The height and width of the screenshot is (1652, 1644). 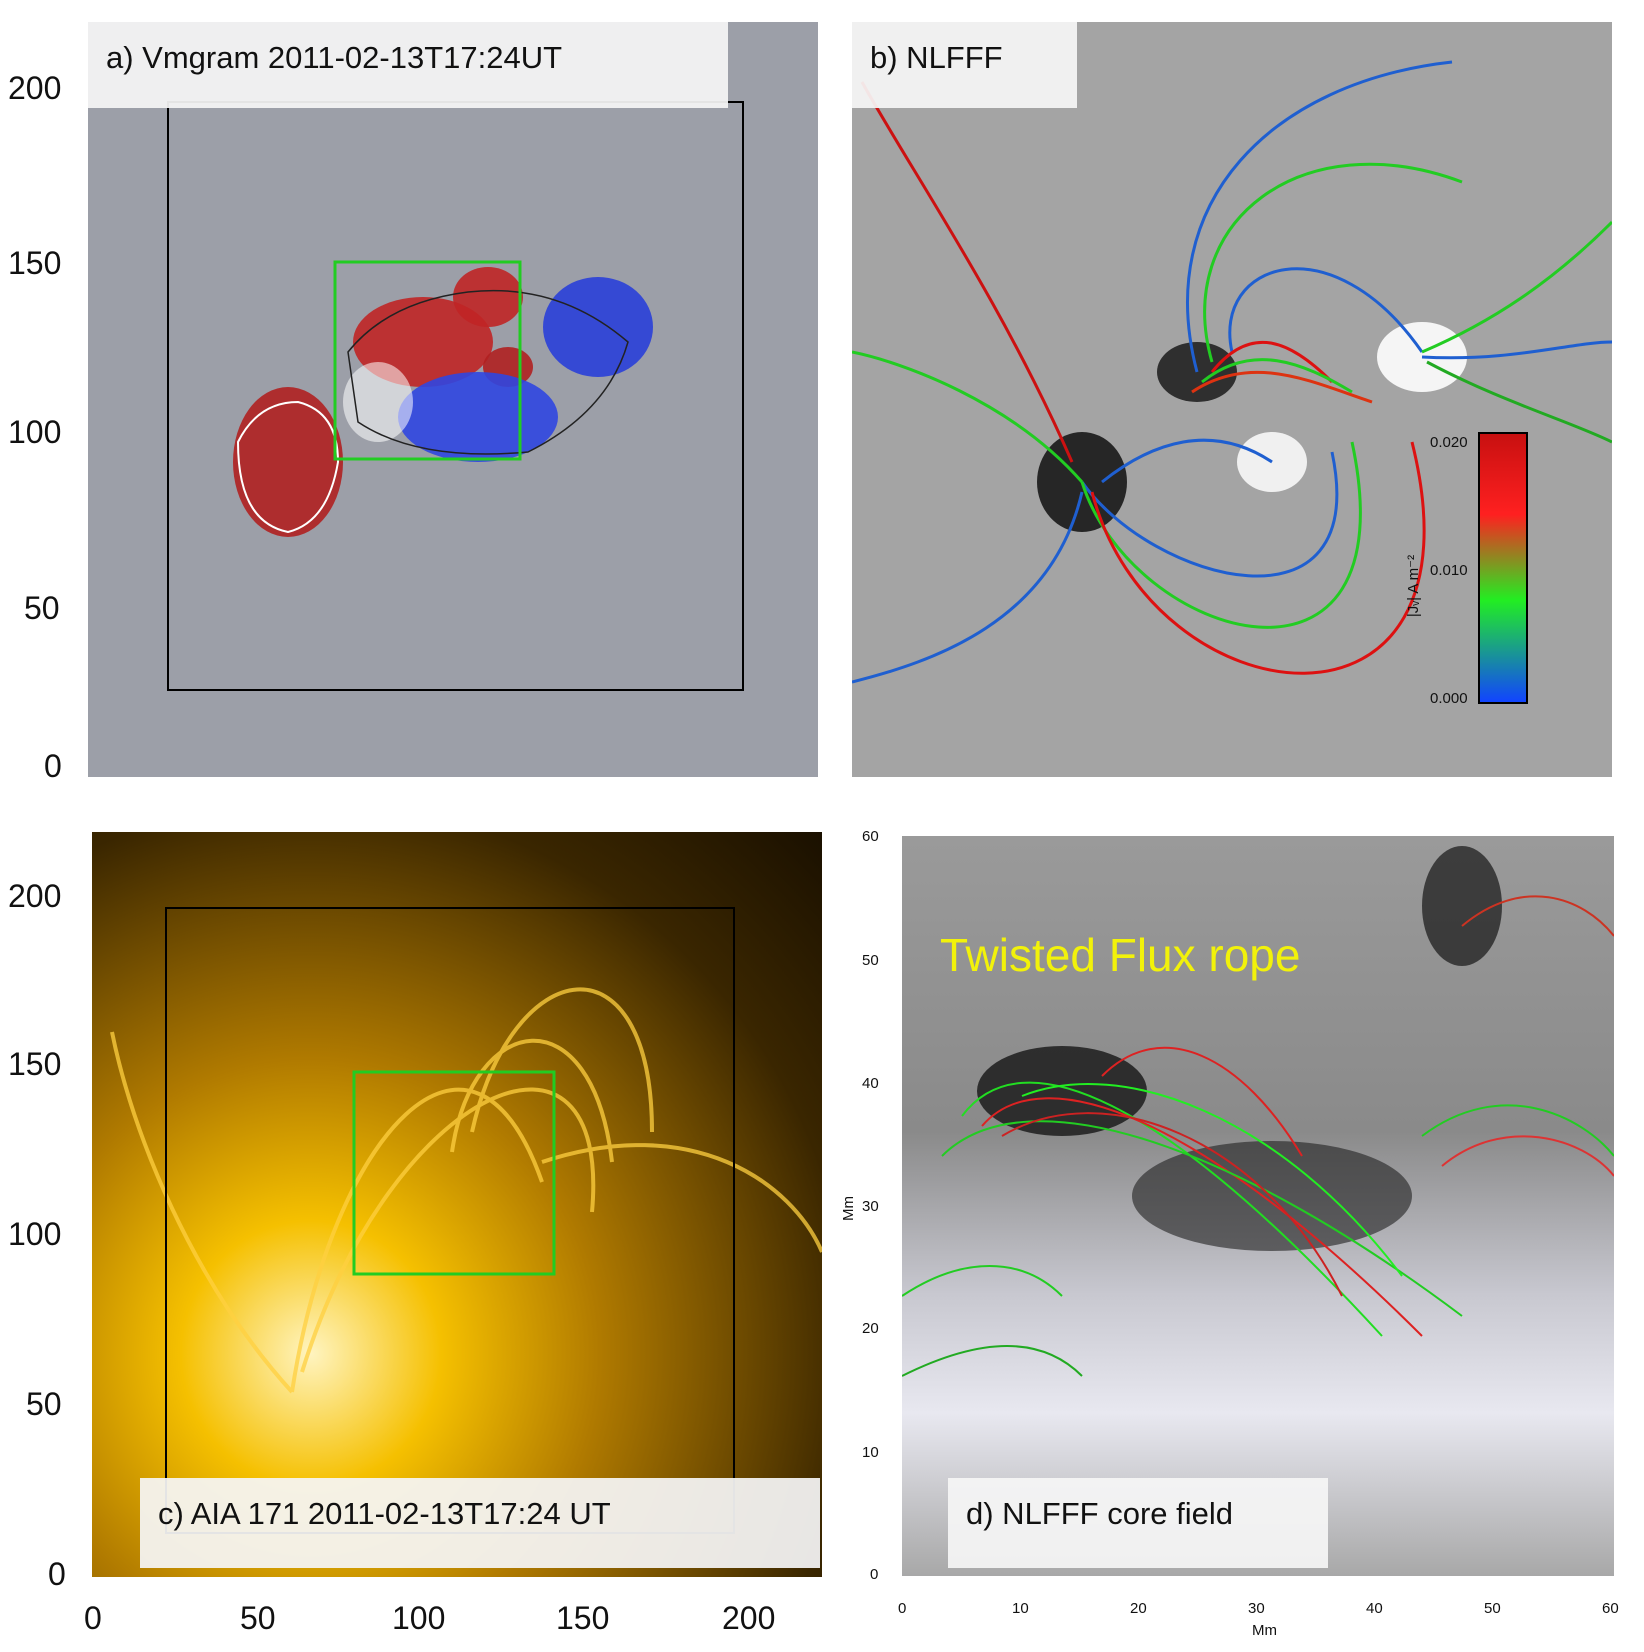 What do you see at coordinates (1449, 570) in the screenshot?
I see `colorbar-tick: 0.010` at bounding box center [1449, 570].